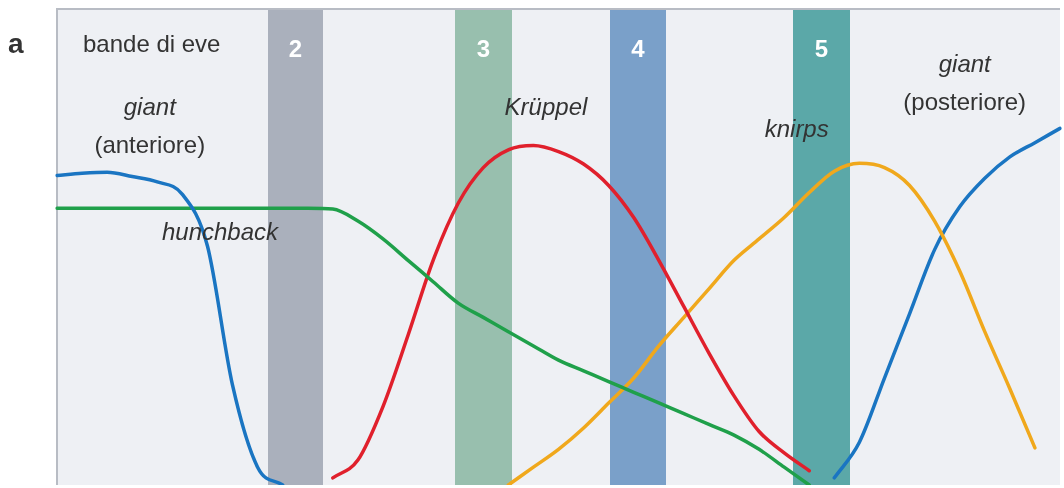 This screenshot has height=488, width=1064. Describe the element at coordinates (295, 48) in the screenshot. I see `text: 2` at that location.